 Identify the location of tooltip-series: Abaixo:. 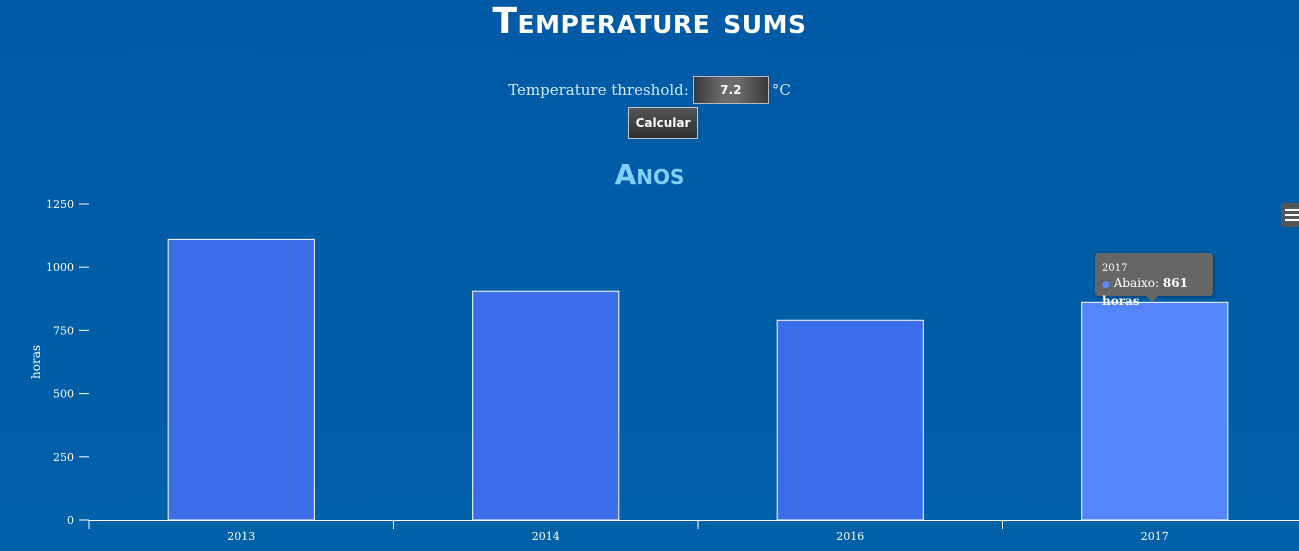
(1136, 283).